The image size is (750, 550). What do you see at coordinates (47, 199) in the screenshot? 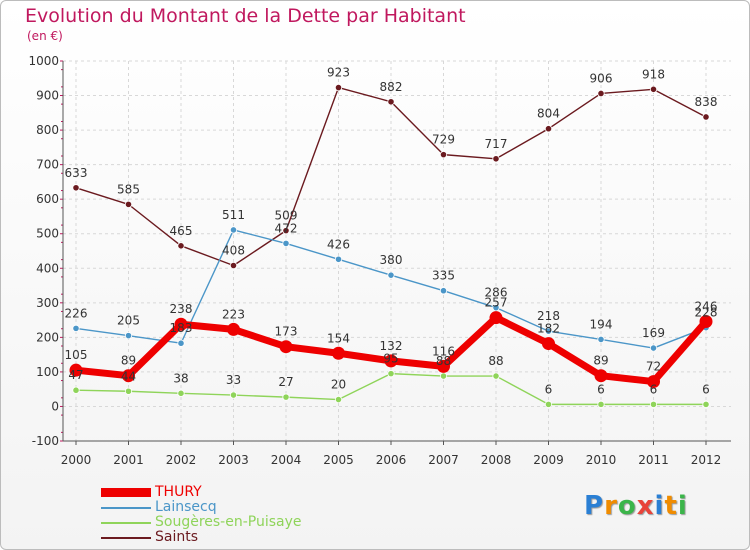
I see `y-tick-label: 600` at bounding box center [47, 199].